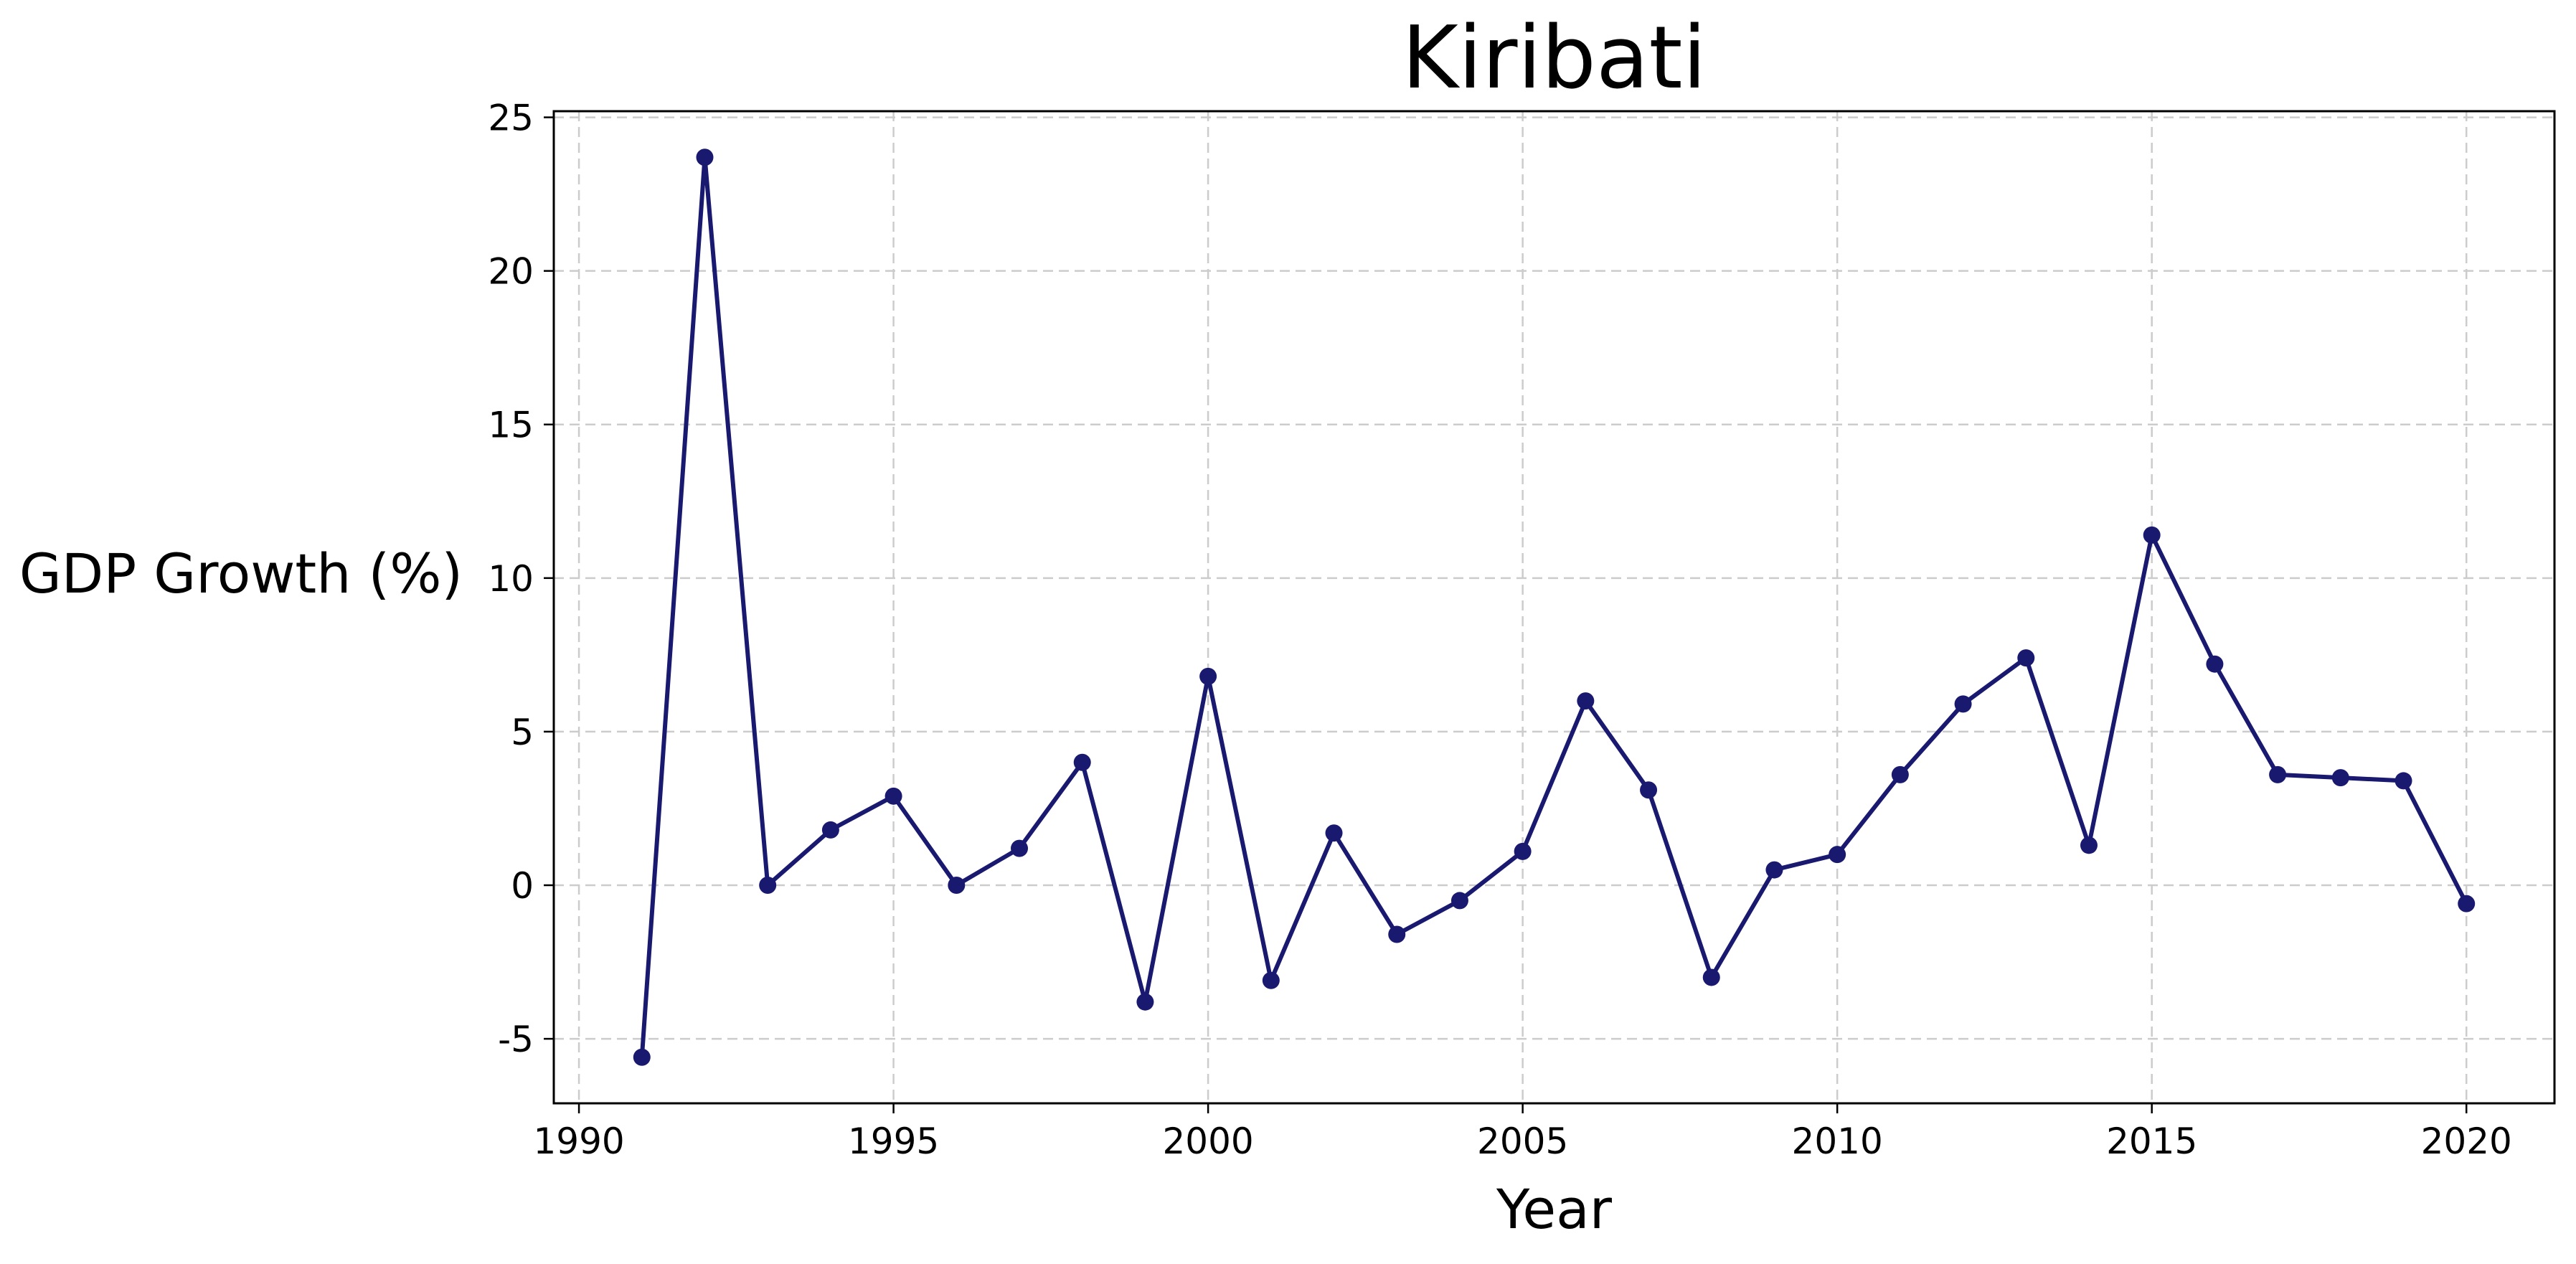 Image resolution: width=2576 pixels, height=1264 pixels. Describe the element at coordinates (1554, 1209) in the screenshot. I see `x-axis-title: Year` at that location.